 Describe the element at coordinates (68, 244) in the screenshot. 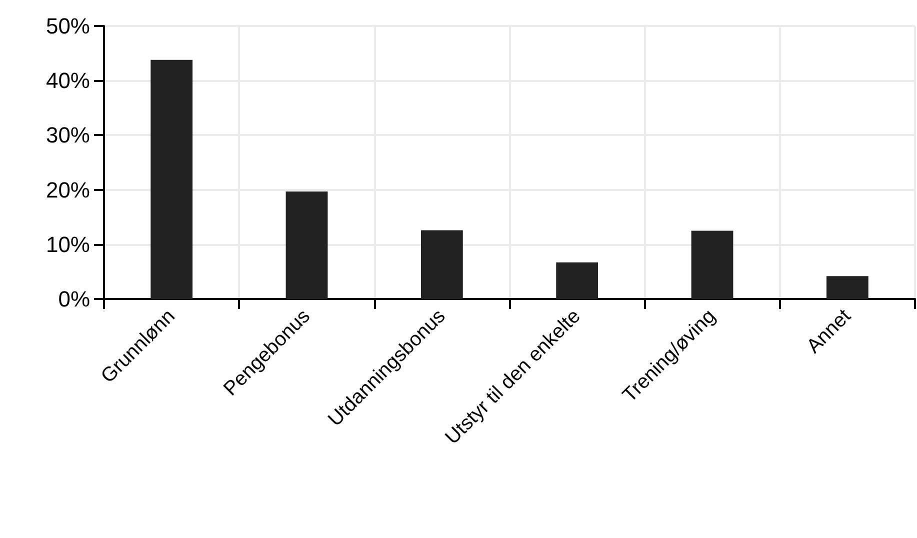

I see `y-tick-label: 10%` at that location.